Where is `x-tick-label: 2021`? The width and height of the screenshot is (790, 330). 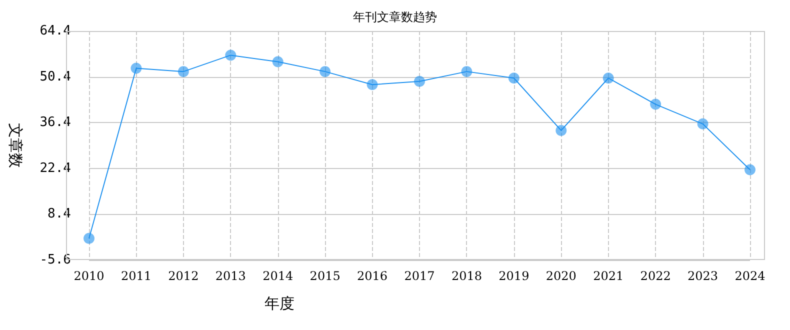
x-tick-label: 2021 is located at coordinates (608, 276).